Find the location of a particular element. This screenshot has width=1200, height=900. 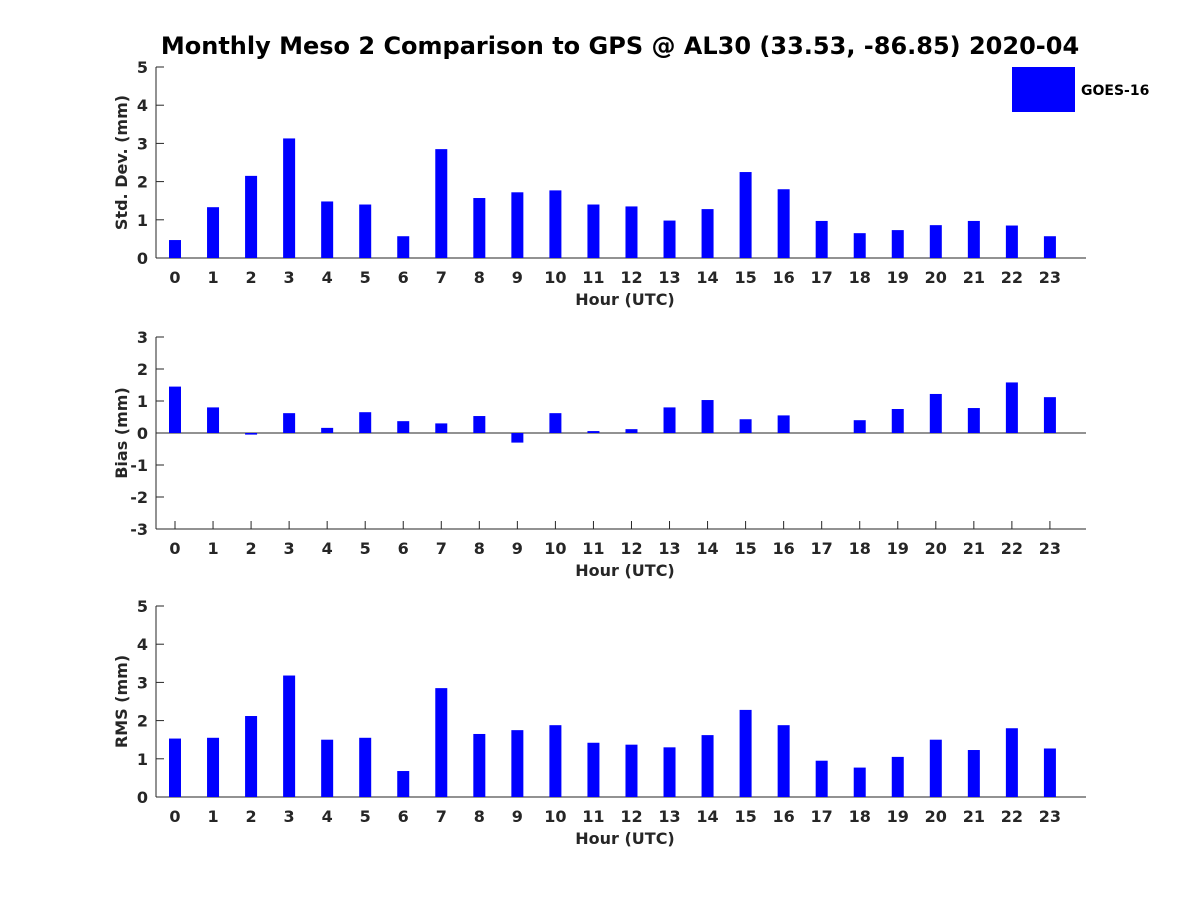

x-tick-label: 11 is located at coordinates (593, 277).